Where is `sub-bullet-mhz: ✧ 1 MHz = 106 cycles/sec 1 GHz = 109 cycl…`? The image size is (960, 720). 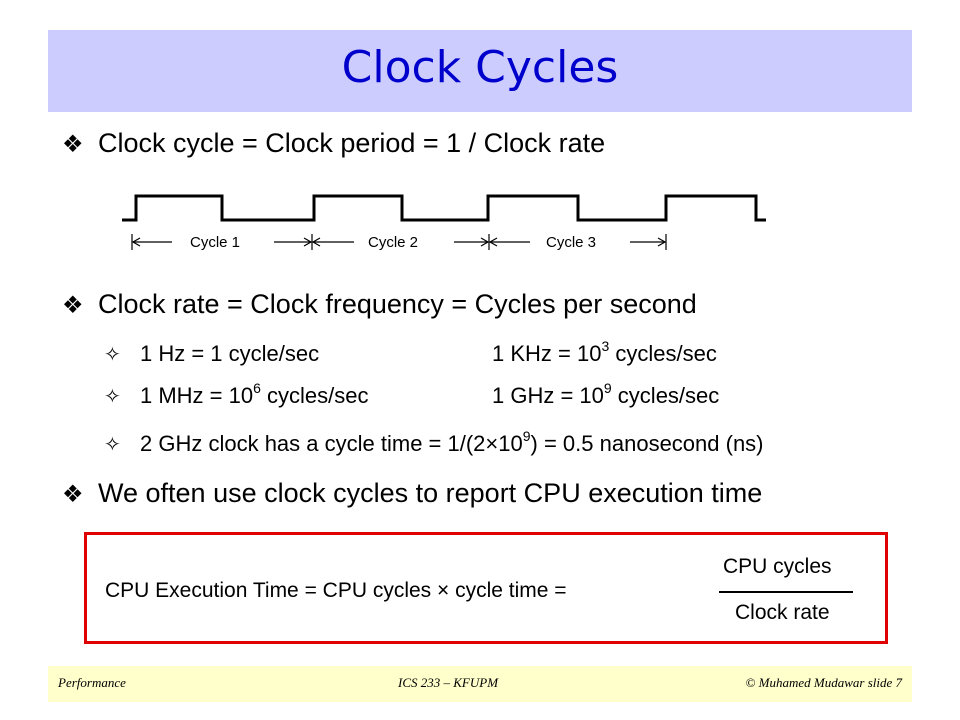
sub-bullet-mhz: ✧ 1 MHz = 106 cycles/sec 1 GHz = 109 cycl… is located at coordinates (411, 394).